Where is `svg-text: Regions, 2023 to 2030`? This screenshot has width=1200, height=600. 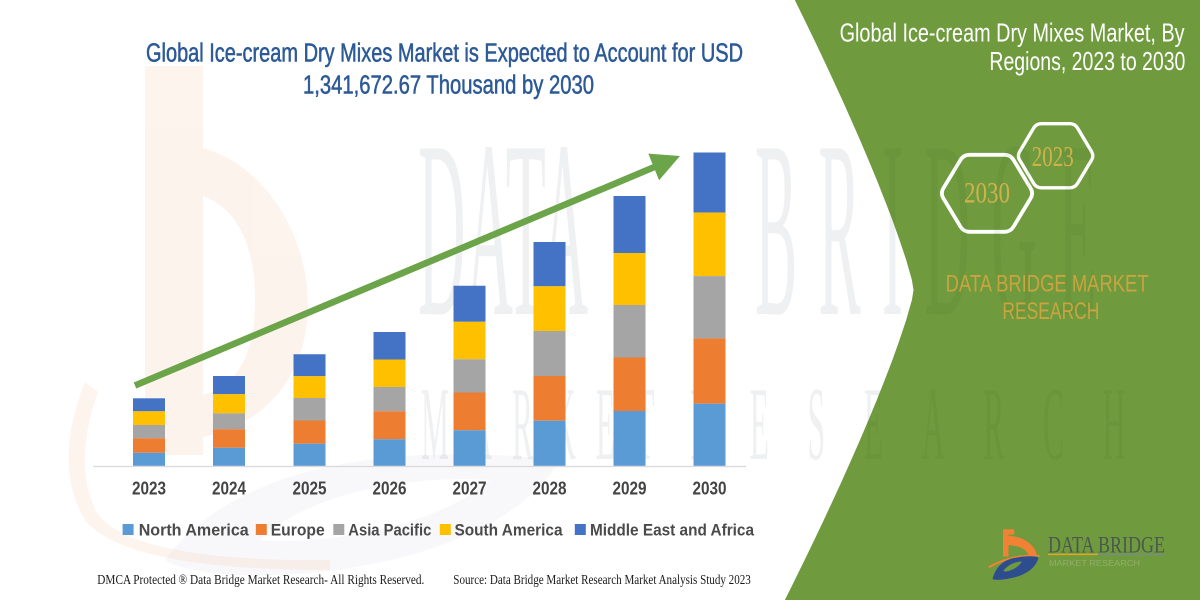
svg-text: Regions, 2023 to 2030 is located at coordinates (1087, 61).